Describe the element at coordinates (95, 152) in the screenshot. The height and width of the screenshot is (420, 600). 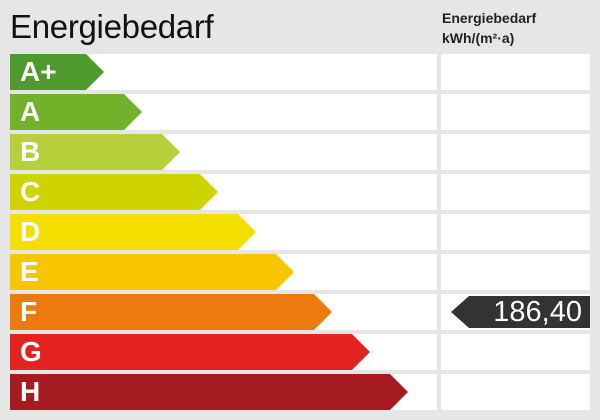
I see `energy-class-bar: B` at that location.